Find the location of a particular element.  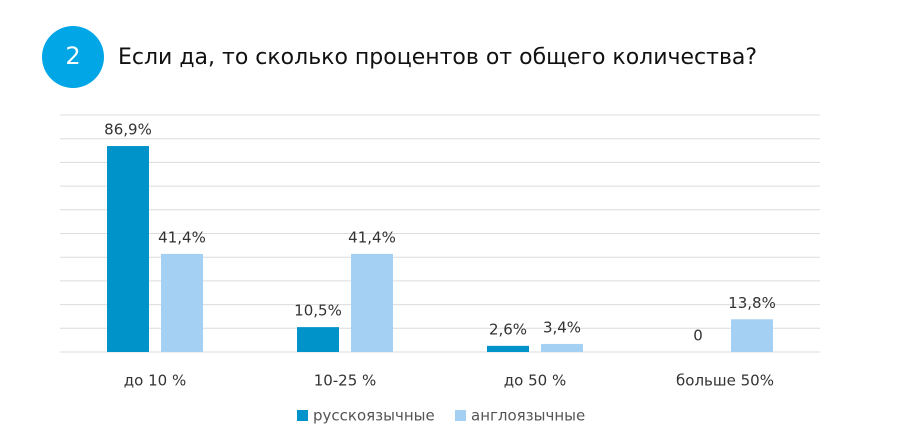

legend-label: русскоязычные is located at coordinates (374, 416).